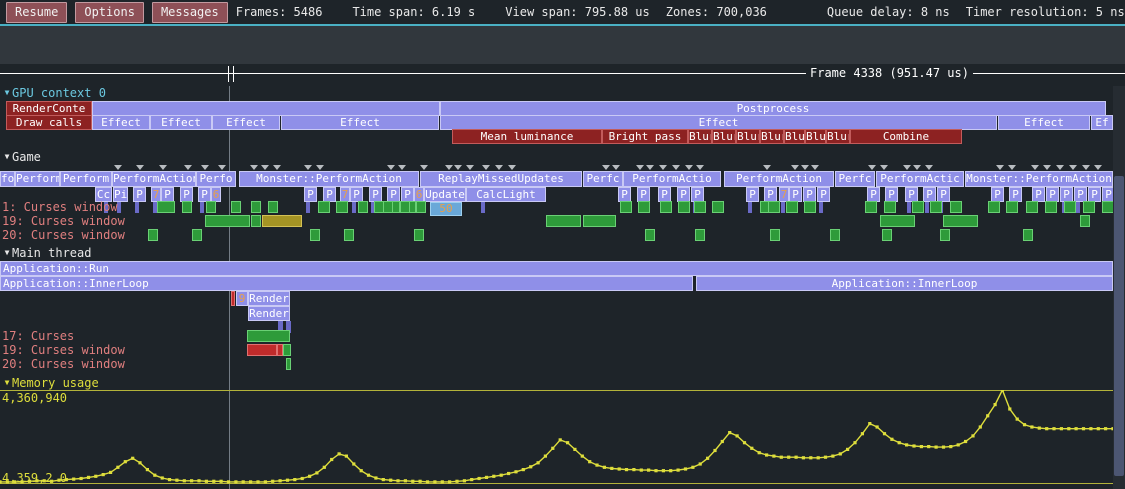 The height and width of the screenshot is (489, 1125). What do you see at coordinates (86, 179) in the screenshot?
I see `game-zone: Perform` at bounding box center [86, 179].